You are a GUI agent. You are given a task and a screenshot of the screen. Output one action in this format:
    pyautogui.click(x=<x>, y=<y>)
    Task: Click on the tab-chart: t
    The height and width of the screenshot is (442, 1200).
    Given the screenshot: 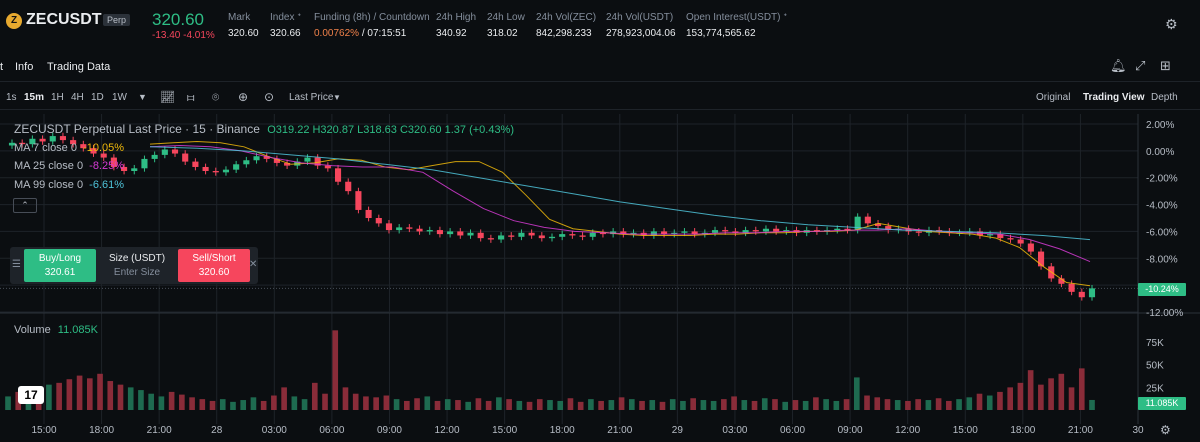 What is the action you would take?
    pyautogui.click(x=2, y=67)
    